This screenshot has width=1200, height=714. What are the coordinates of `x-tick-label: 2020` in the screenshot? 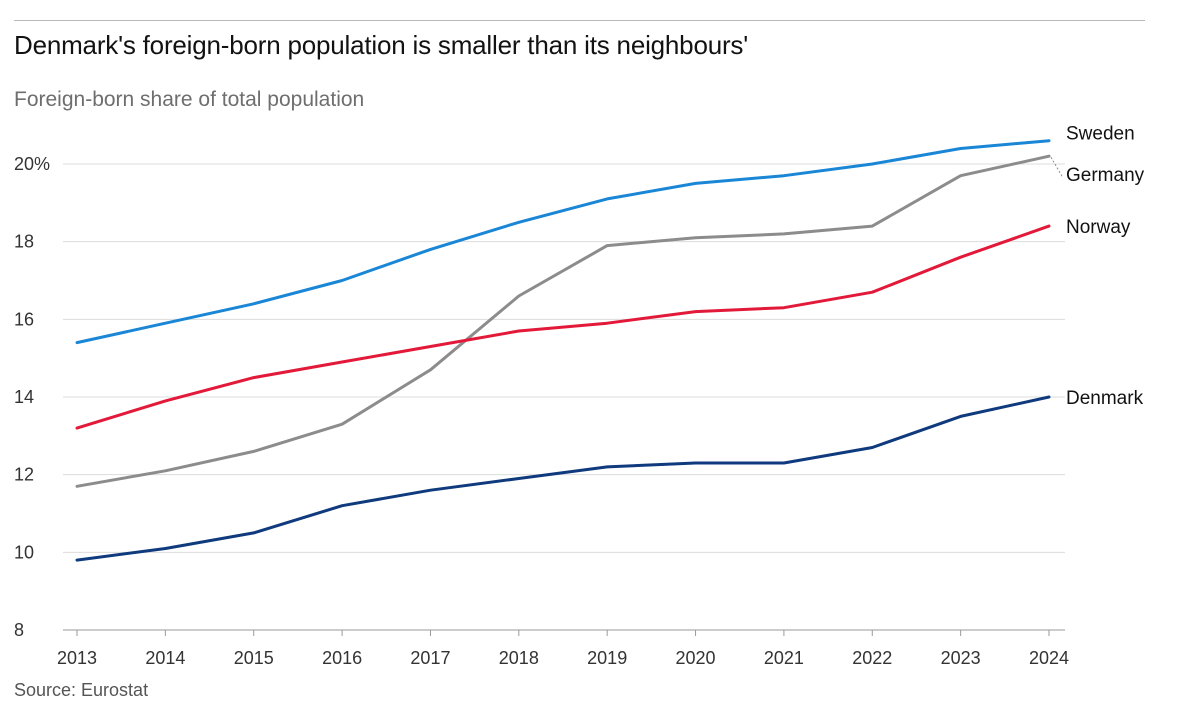 It's located at (696, 658).